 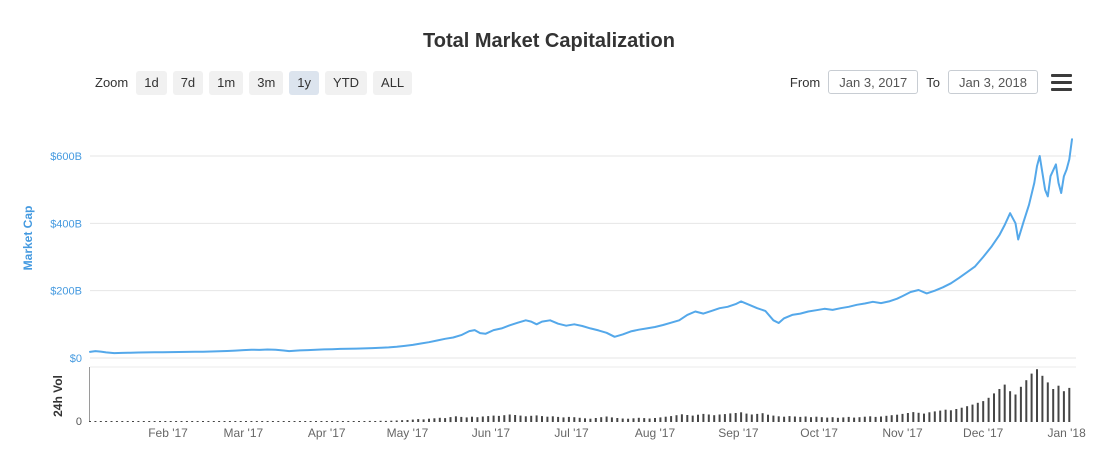 What do you see at coordinates (1061, 75) in the screenshot?
I see `hamburger-icon` at bounding box center [1061, 75].